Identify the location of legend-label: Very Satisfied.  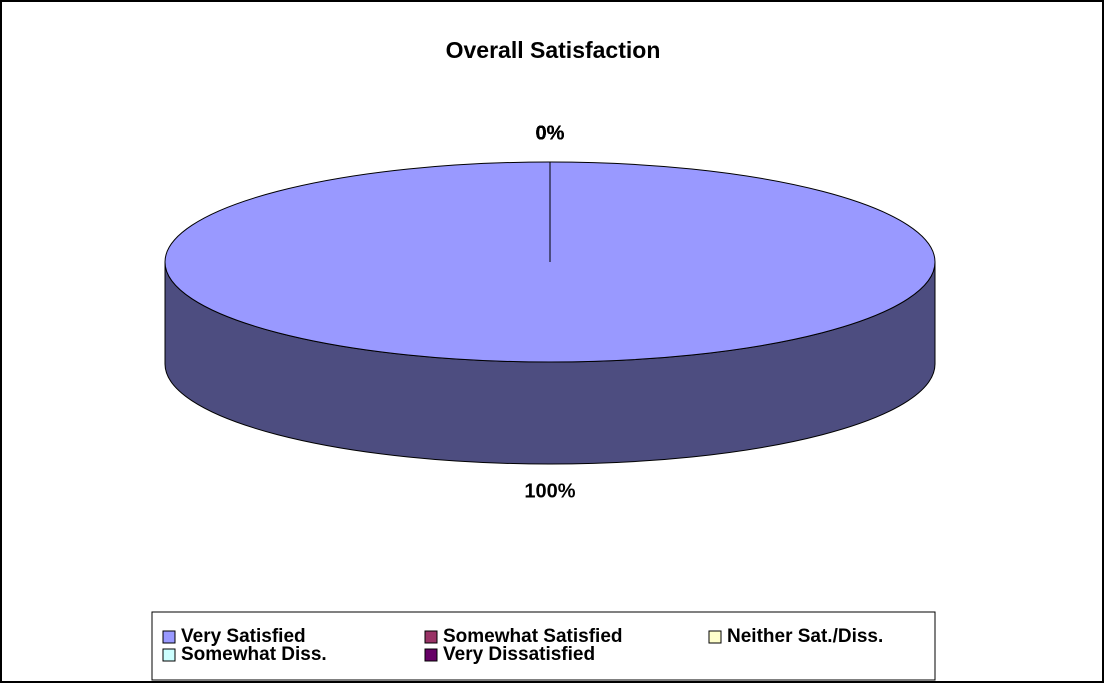
(243, 636).